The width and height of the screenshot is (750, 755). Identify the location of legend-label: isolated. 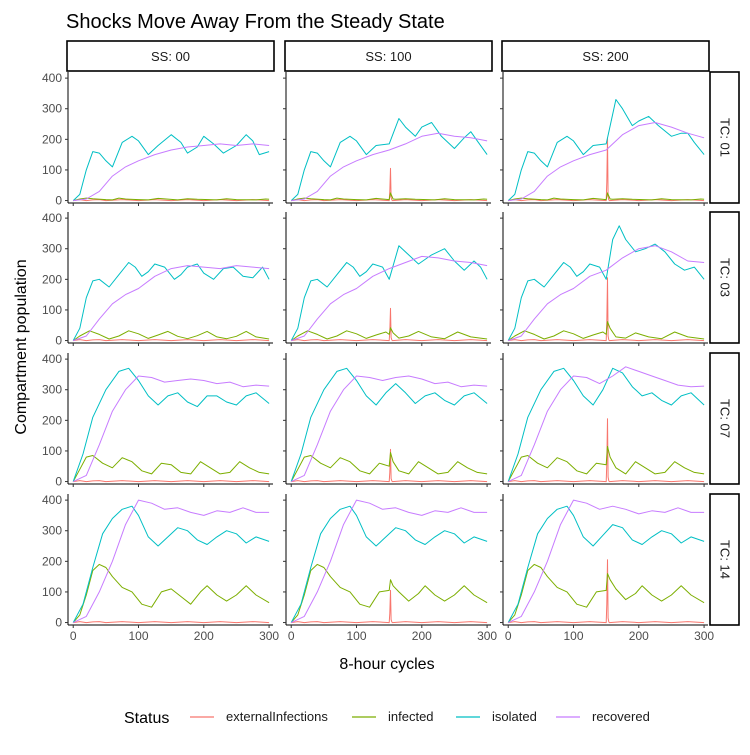
(514, 716).